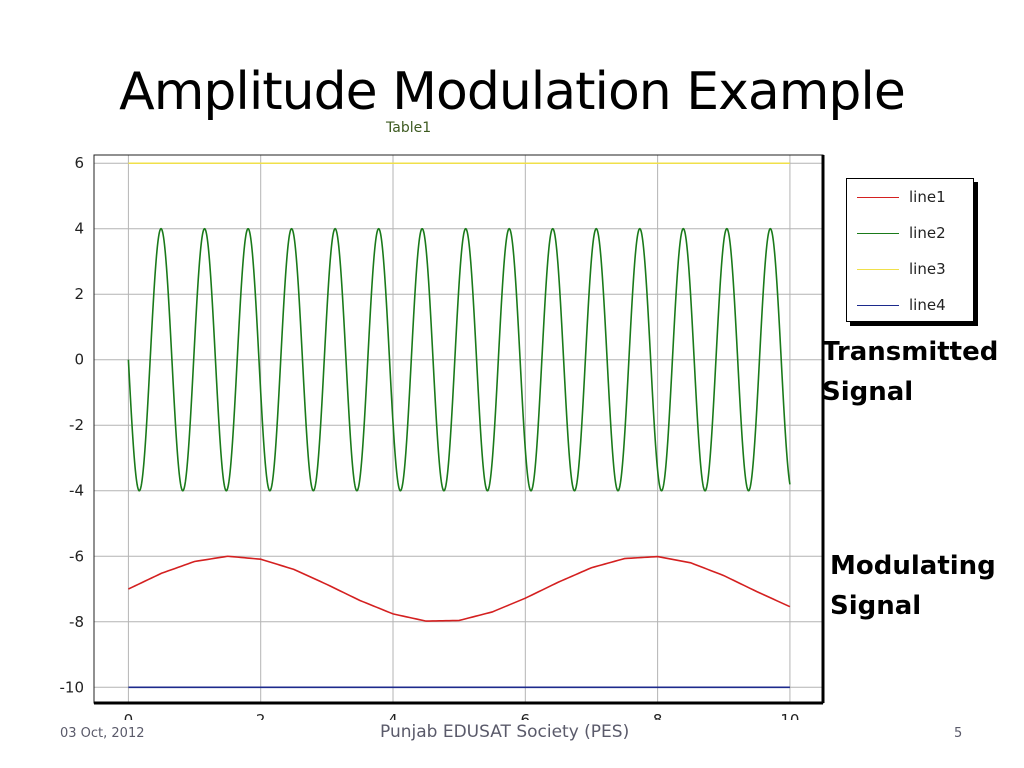 The height and width of the screenshot is (768, 1024). I want to click on x-tick-label: 8, so click(658, 715).